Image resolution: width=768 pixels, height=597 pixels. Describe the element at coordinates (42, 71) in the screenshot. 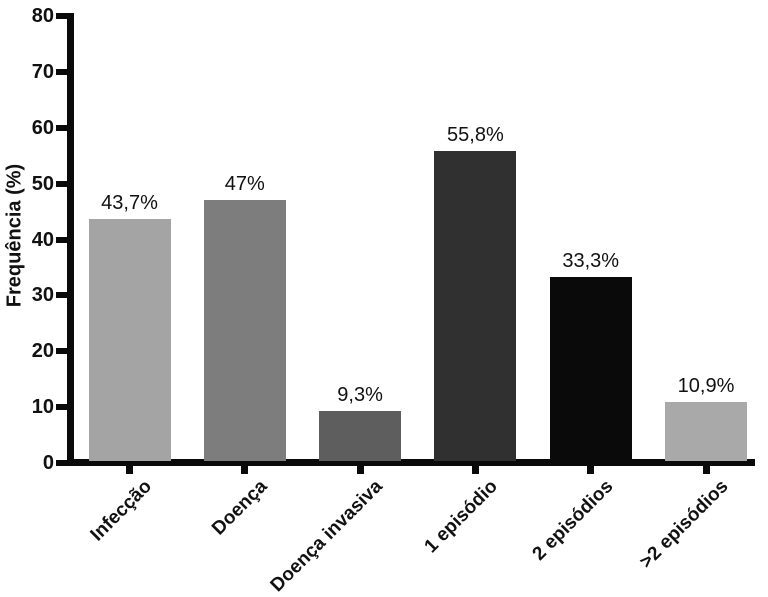

I see `y-tick-label: 70` at that location.